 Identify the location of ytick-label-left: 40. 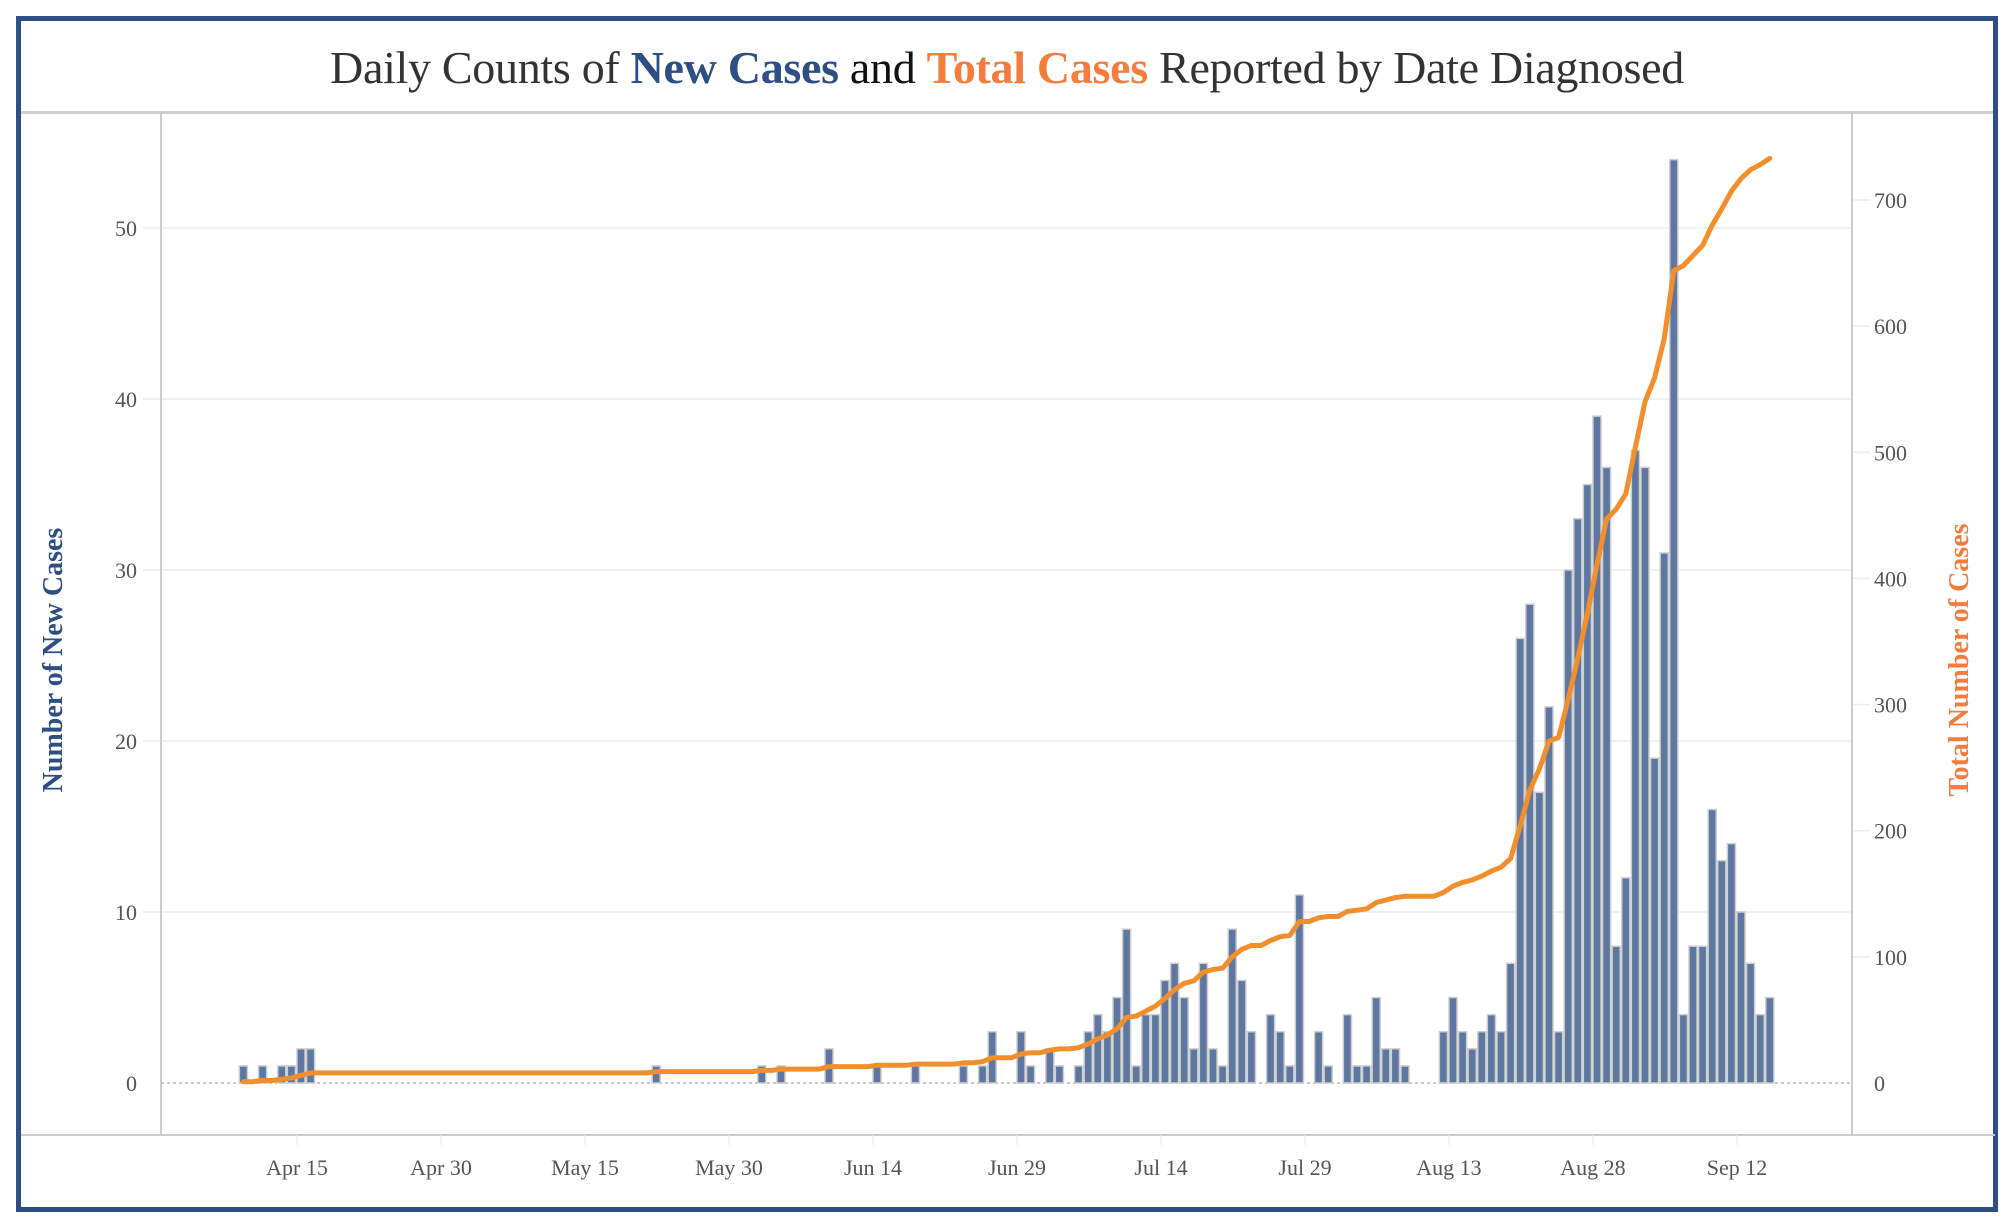
(126, 399).